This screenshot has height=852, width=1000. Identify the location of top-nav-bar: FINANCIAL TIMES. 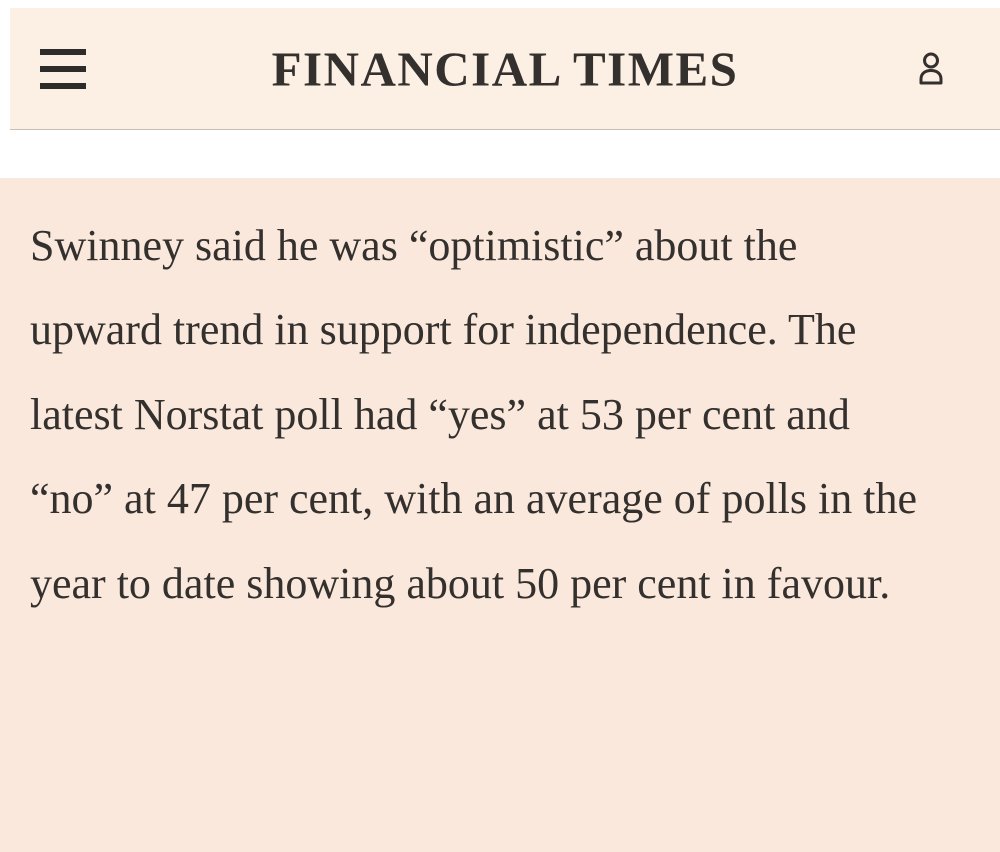
(505, 69).